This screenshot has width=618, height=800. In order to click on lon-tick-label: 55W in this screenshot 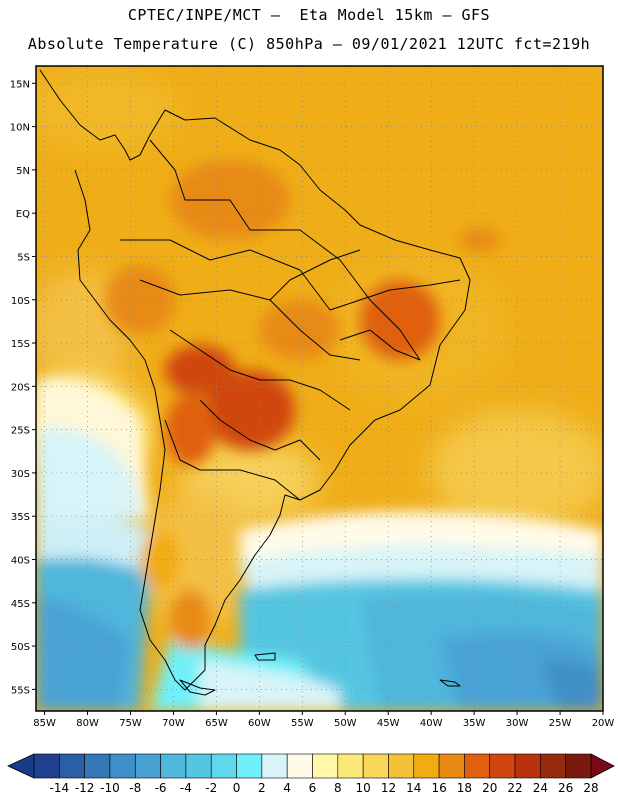, I will do `click(302, 723)`.